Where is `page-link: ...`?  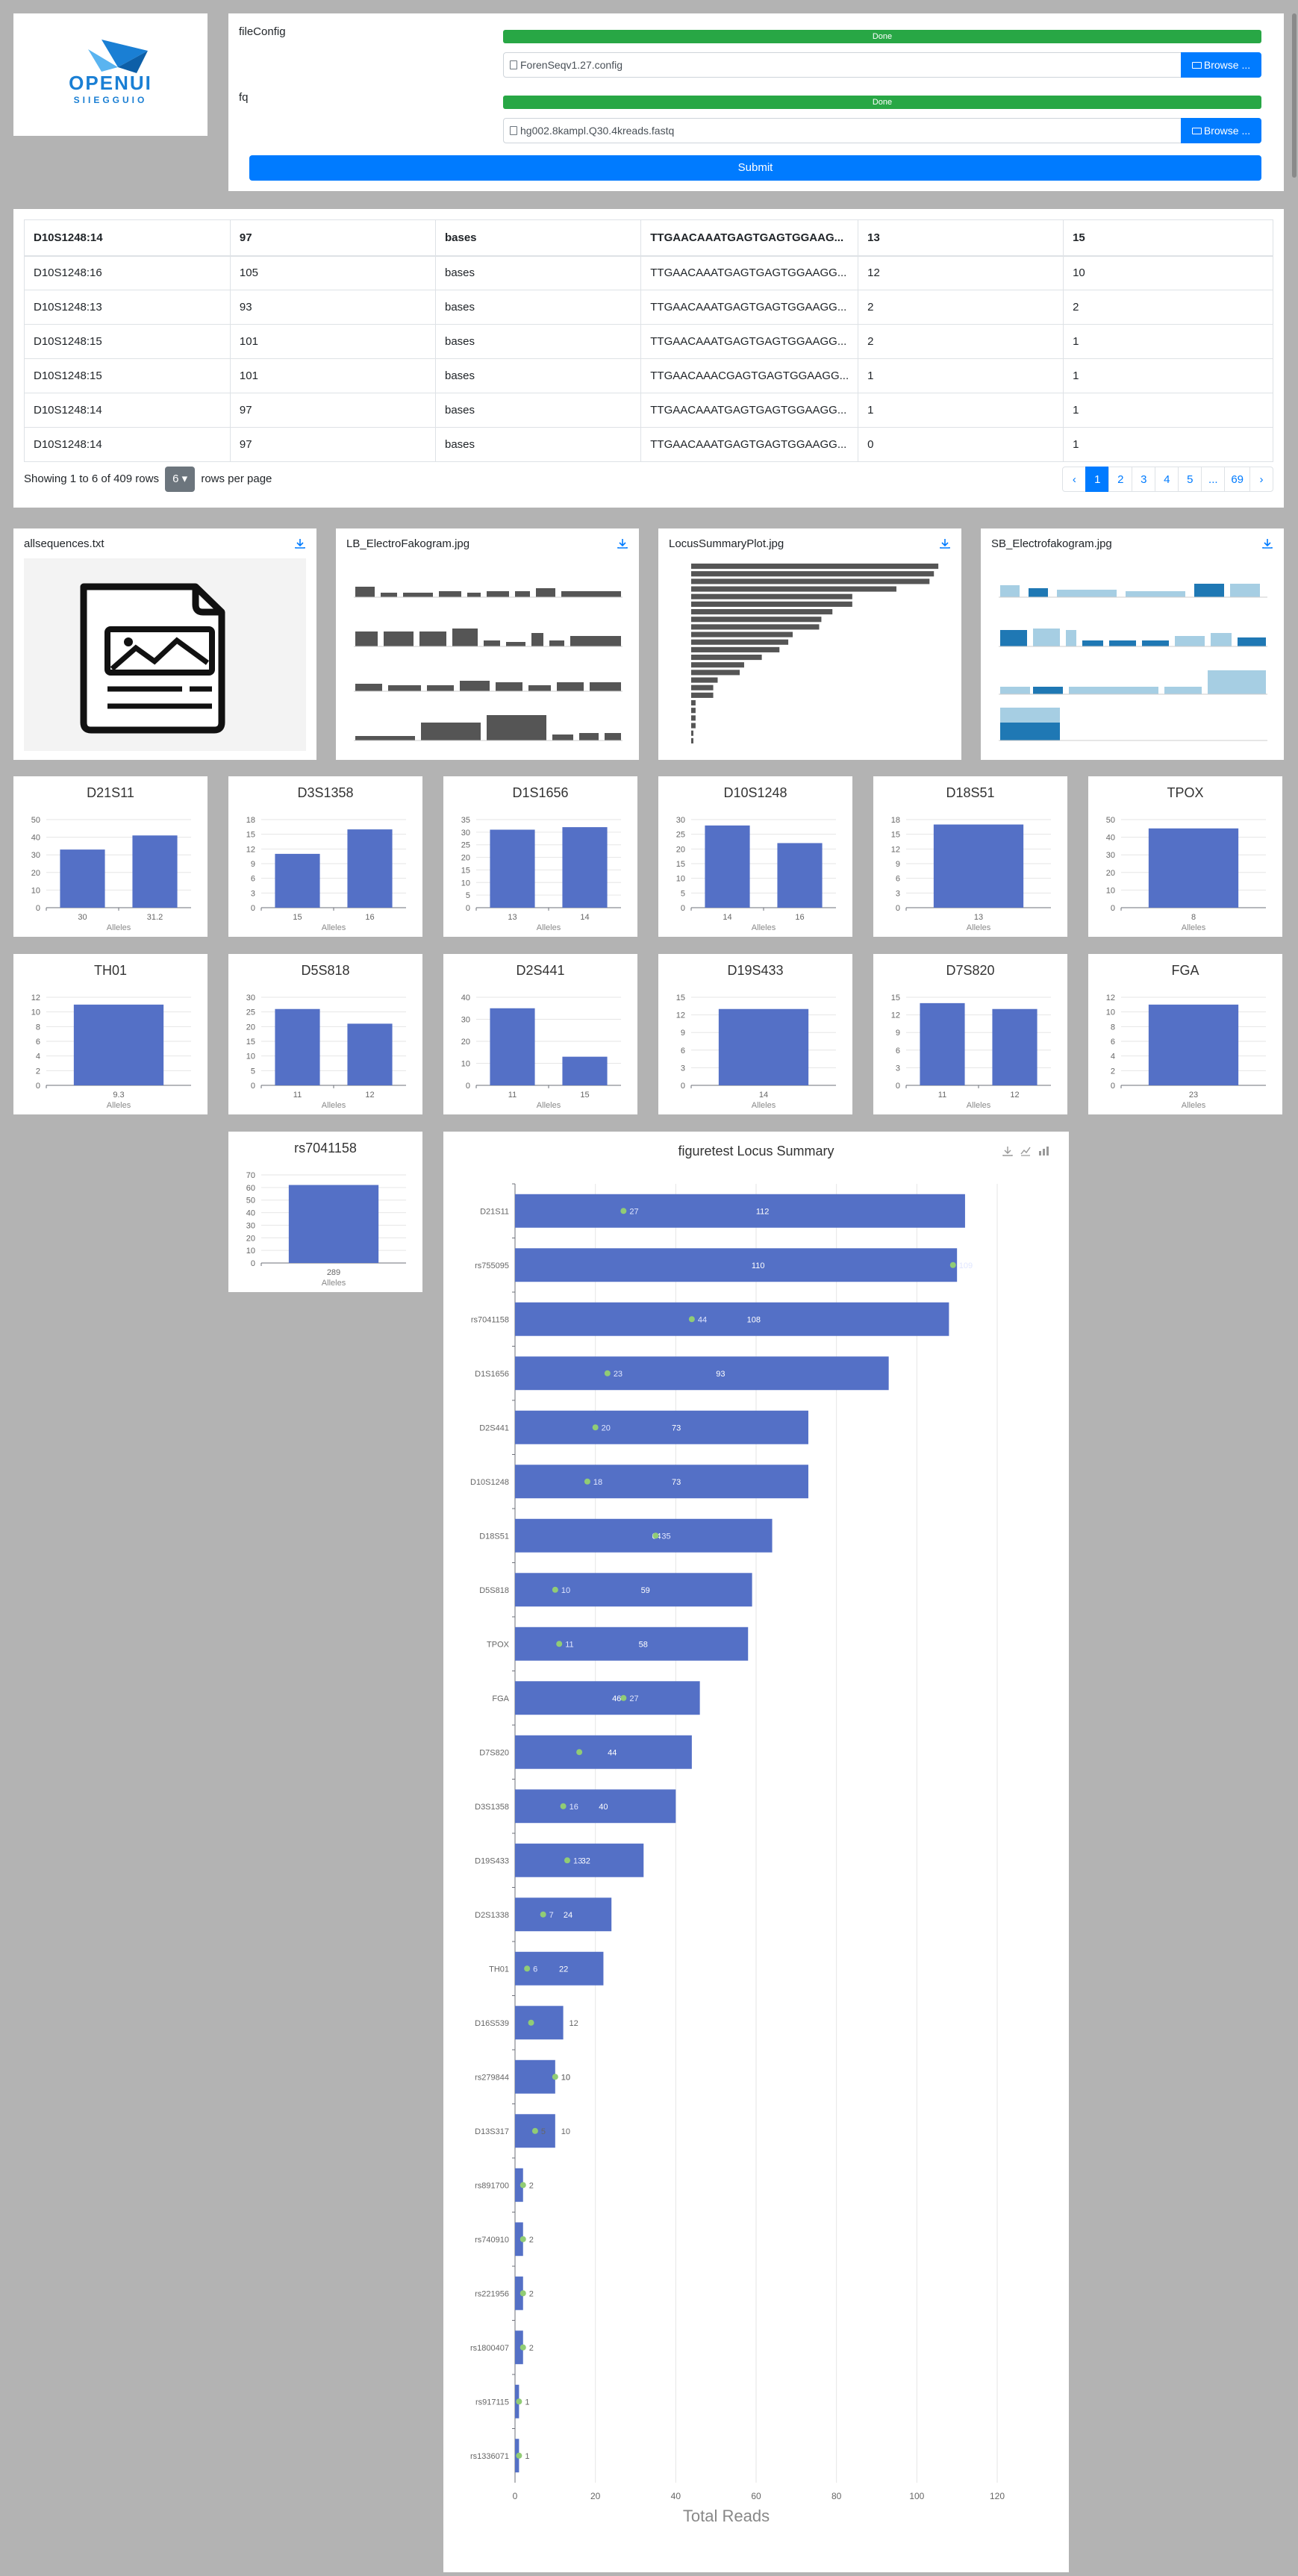
page-link: ... is located at coordinates (1213, 479).